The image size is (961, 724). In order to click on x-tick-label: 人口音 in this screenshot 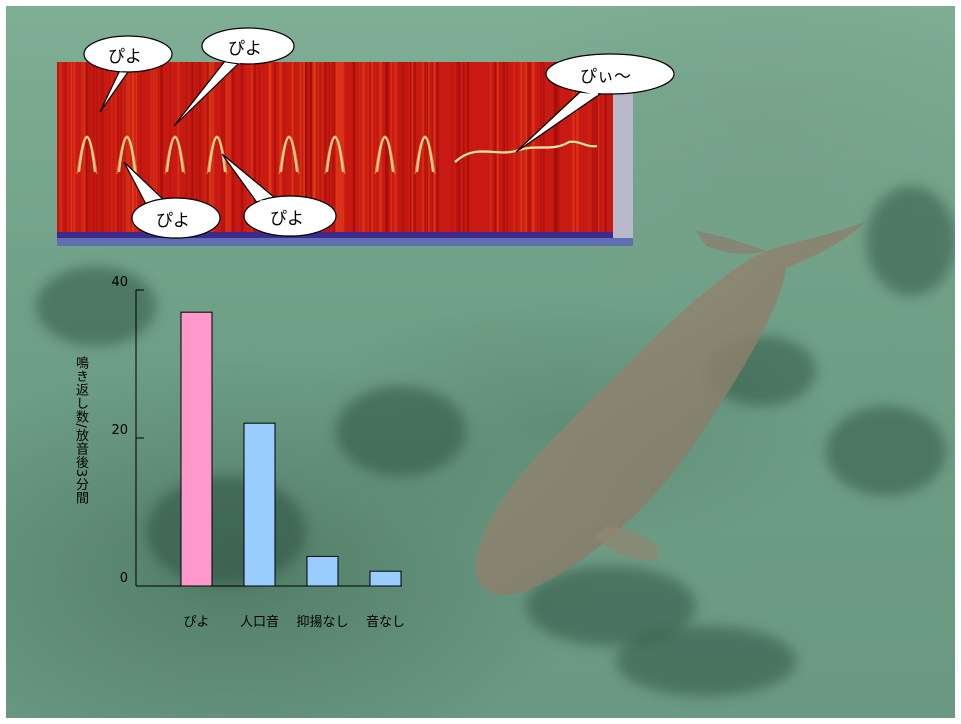, I will do `click(259, 622)`.